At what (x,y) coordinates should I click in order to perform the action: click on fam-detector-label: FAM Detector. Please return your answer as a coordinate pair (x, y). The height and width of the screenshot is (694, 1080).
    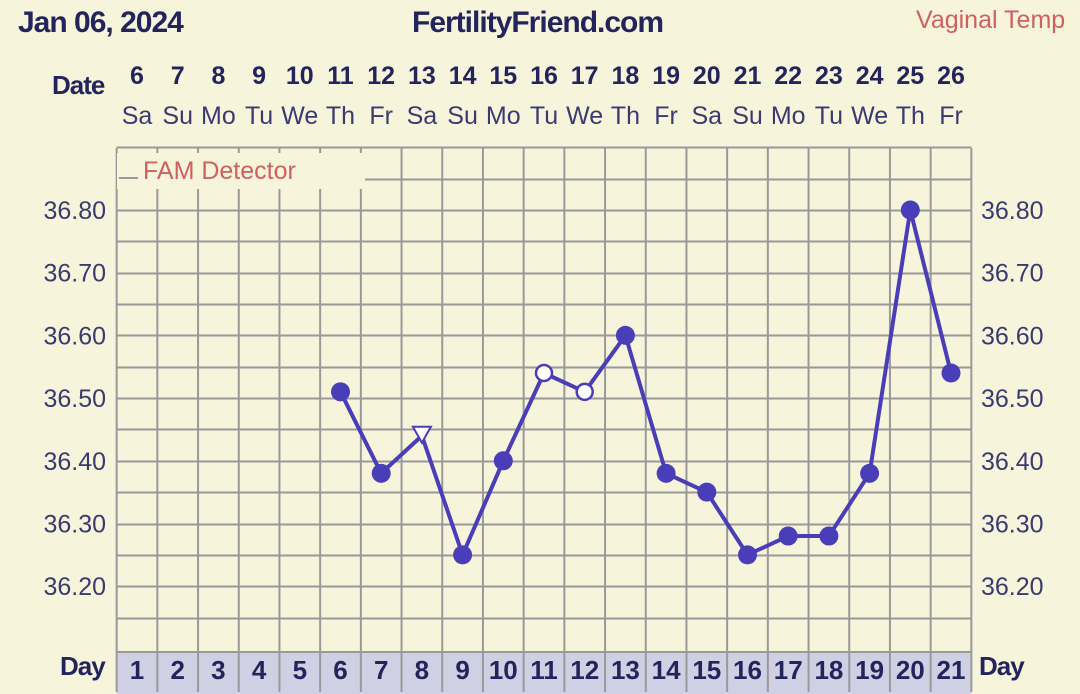
    Looking at the image, I should click on (219, 171).